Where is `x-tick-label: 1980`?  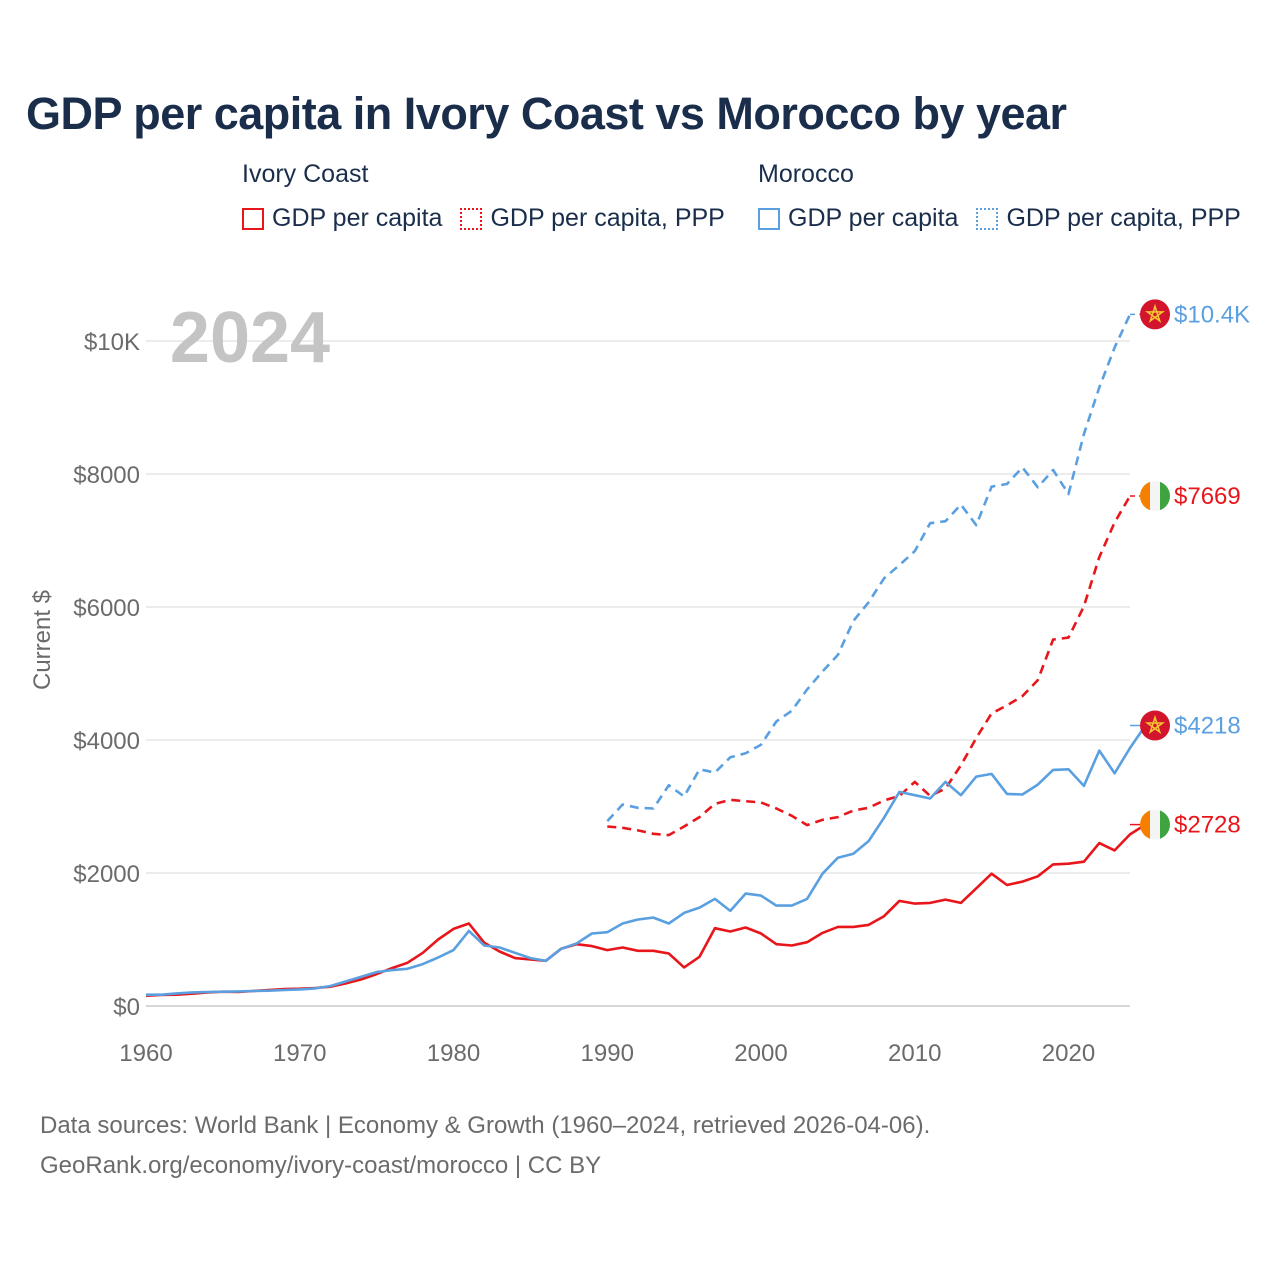
x-tick-label: 1980 is located at coordinates (453, 1053).